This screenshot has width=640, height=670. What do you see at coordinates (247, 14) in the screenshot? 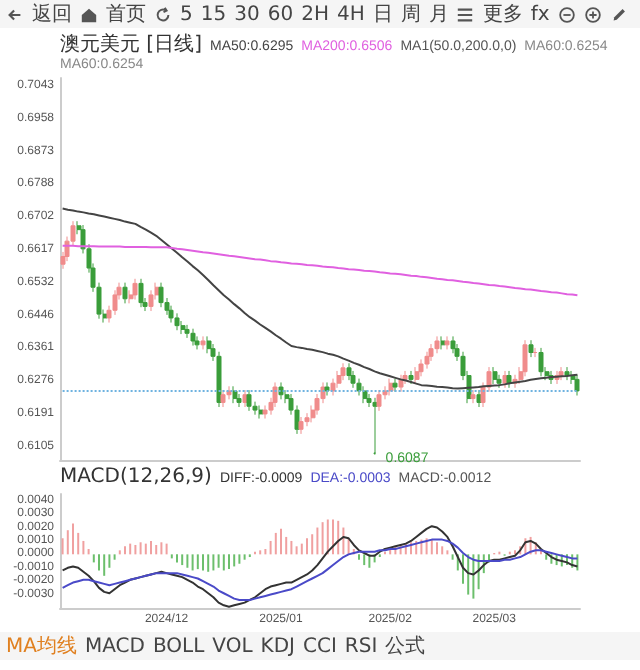
I see `text: 30` at bounding box center [247, 14].